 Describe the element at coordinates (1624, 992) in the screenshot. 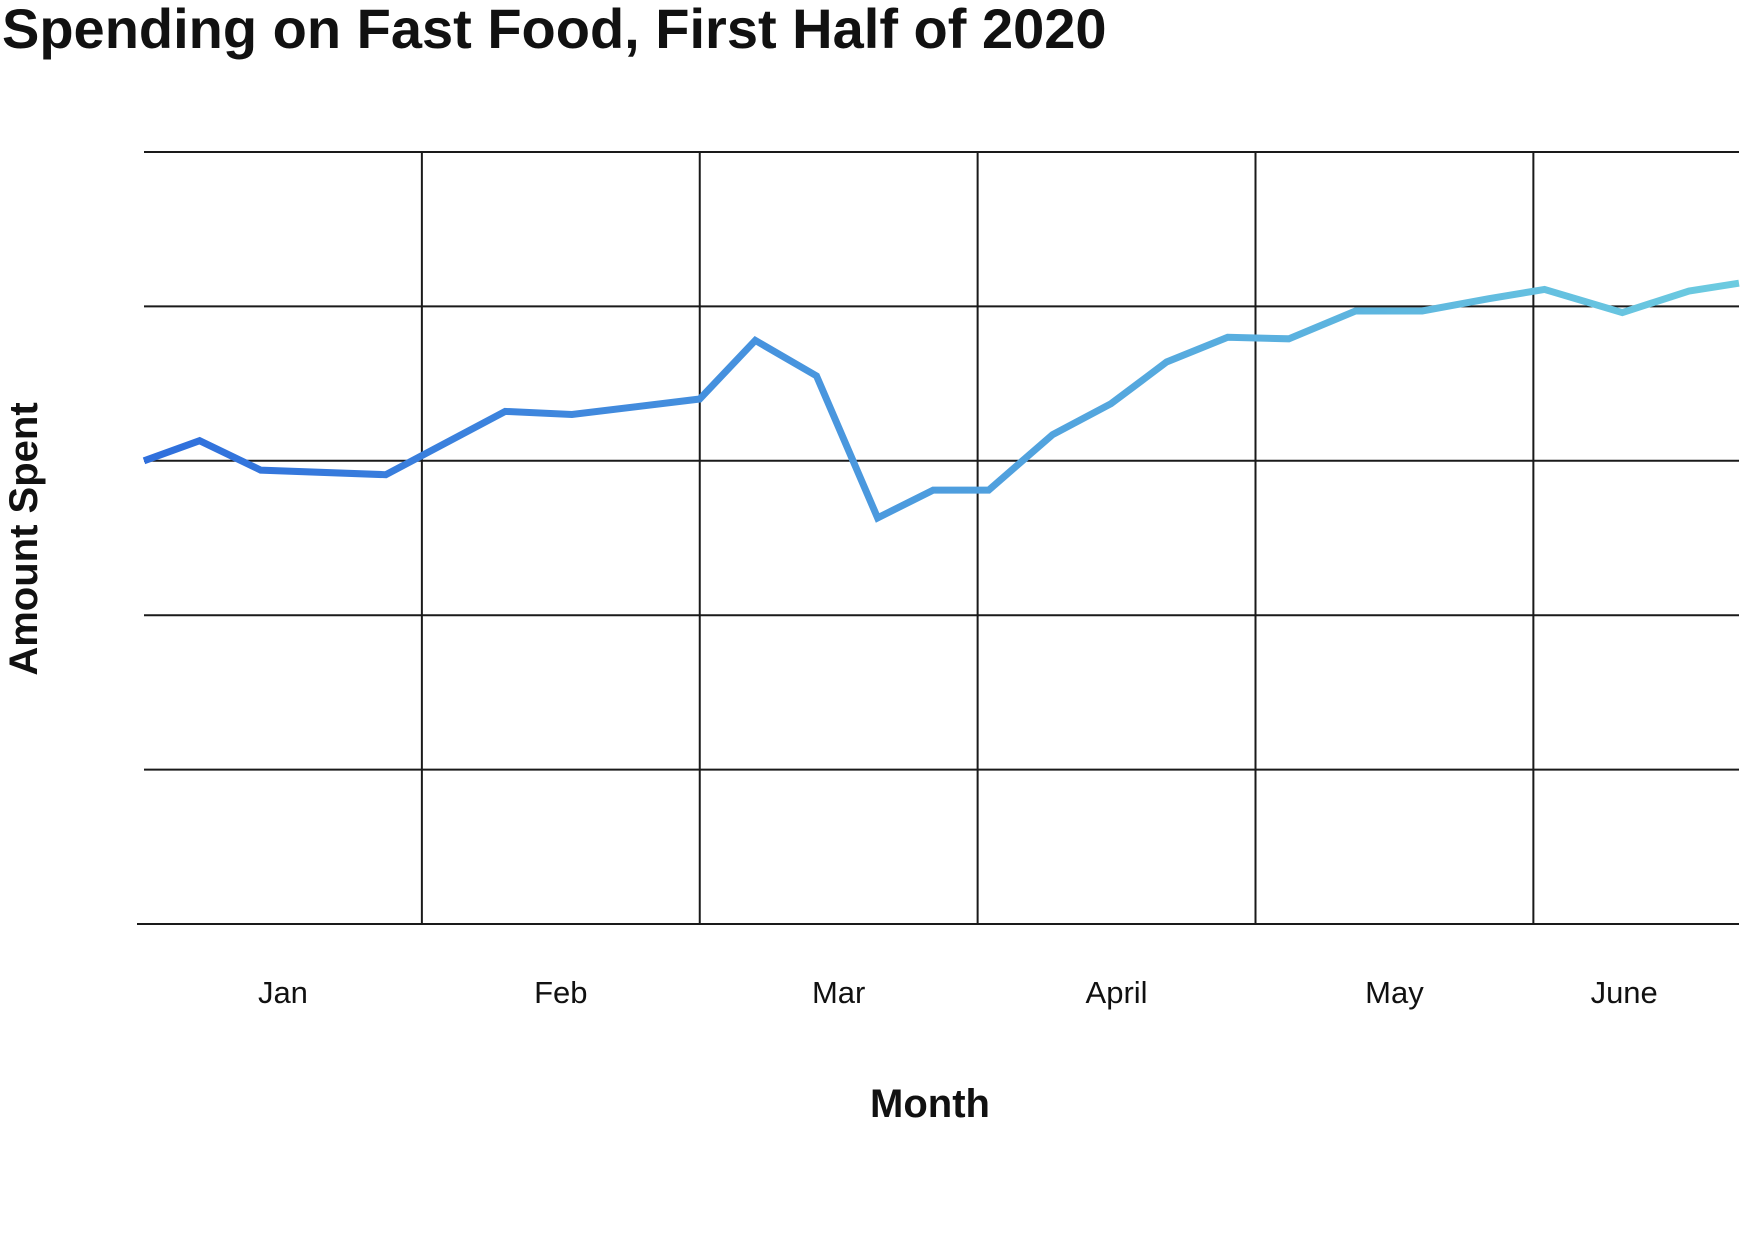

I see `x-tick-label-june: June` at that location.